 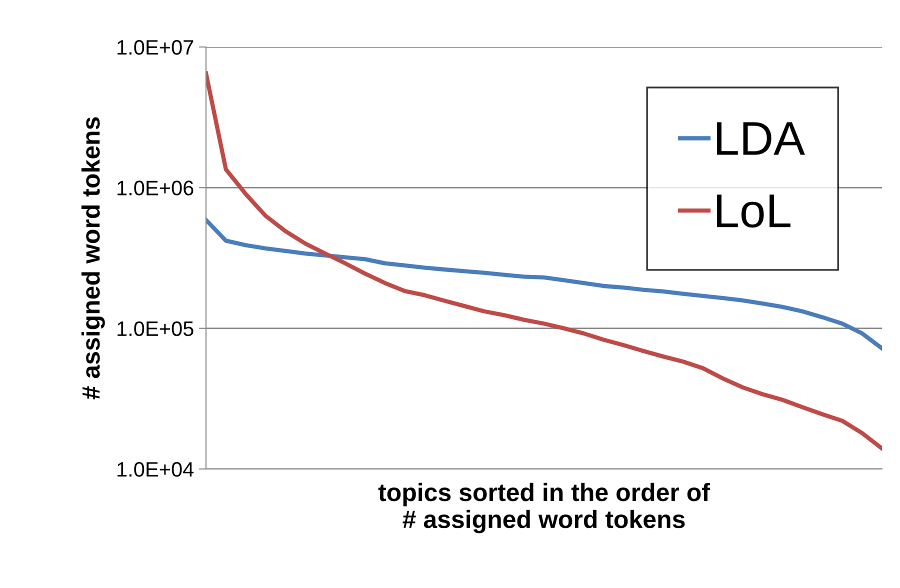 I want to click on legend-label: LoL, so click(x=753, y=211).